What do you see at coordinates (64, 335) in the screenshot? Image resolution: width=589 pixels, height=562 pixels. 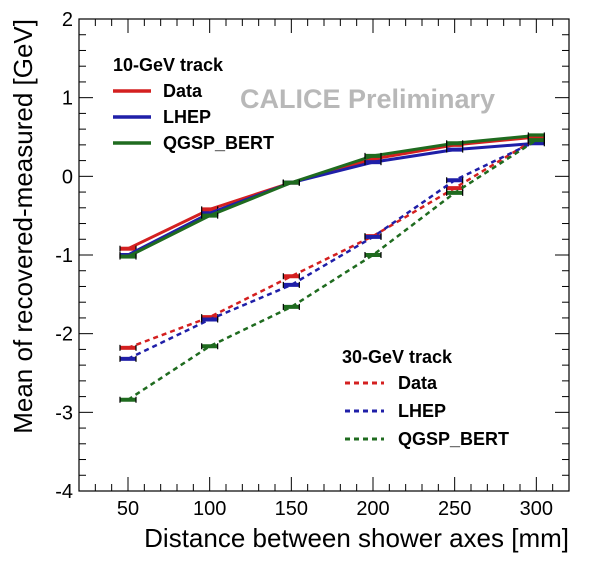 I see `y-tick-label: -2` at bounding box center [64, 335].